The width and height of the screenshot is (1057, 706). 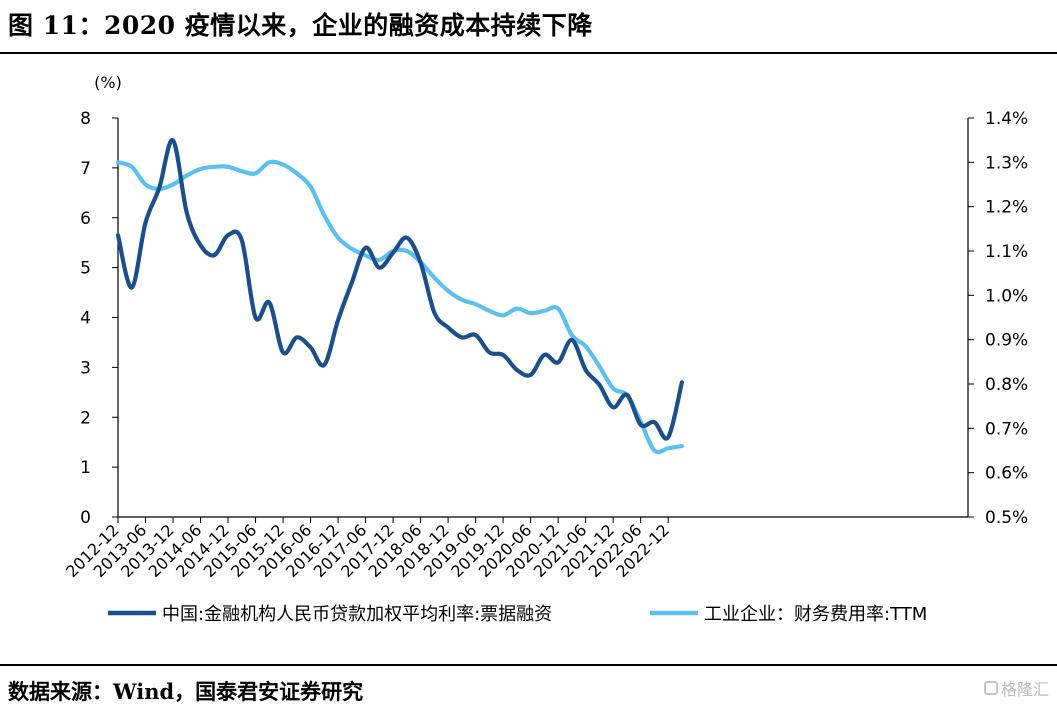 What do you see at coordinates (85, 169) in the screenshot?
I see `left-tick-label: 7` at bounding box center [85, 169].